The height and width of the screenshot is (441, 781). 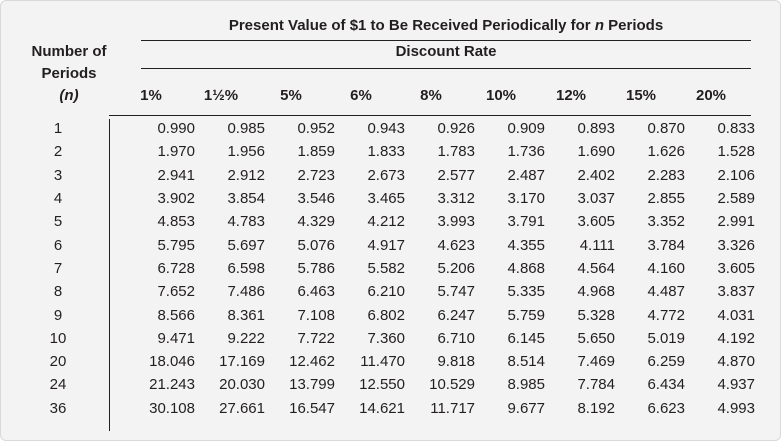 What do you see at coordinates (456, 129) in the screenshot?
I see `value-cell: 0.926` at bounding box center [456, 129].